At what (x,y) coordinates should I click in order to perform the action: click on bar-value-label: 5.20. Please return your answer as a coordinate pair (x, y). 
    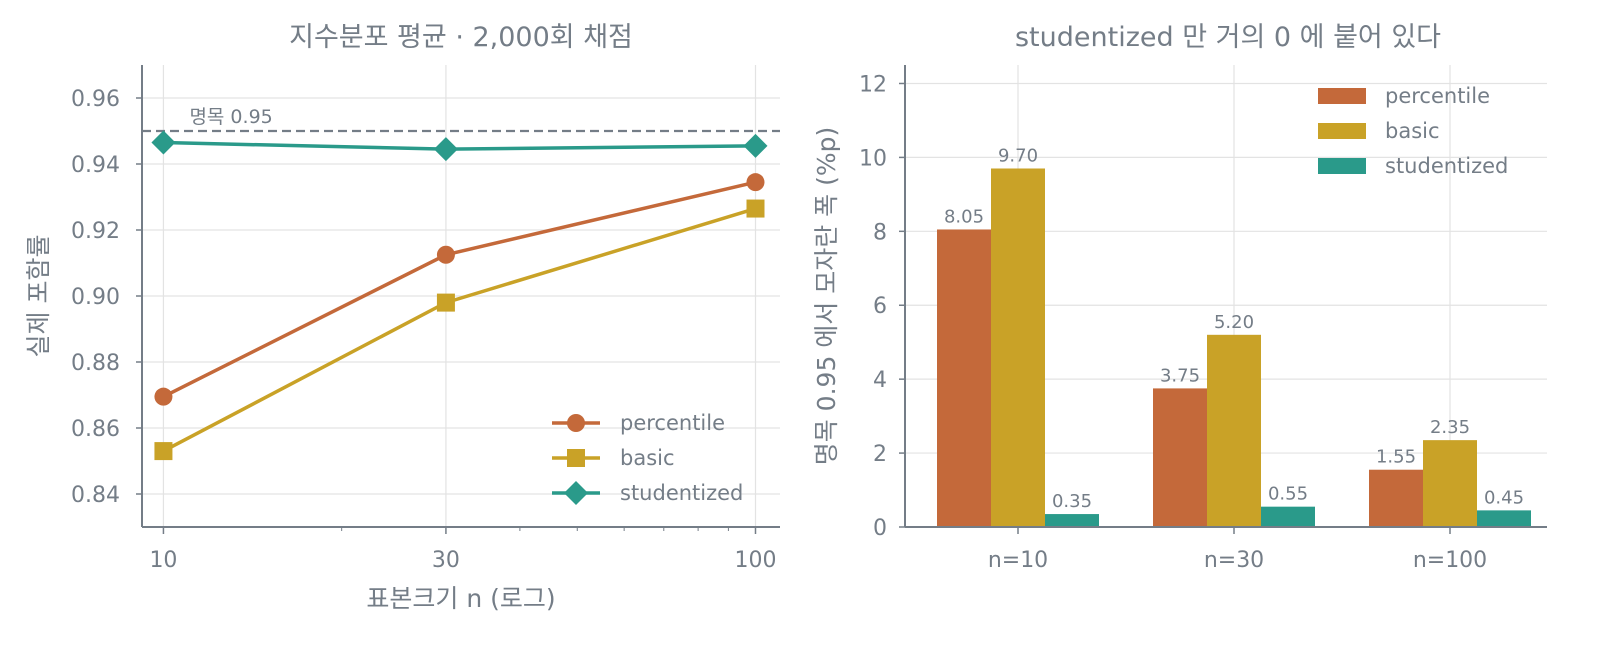
    Looking at the image, I should click on (1234, 322).